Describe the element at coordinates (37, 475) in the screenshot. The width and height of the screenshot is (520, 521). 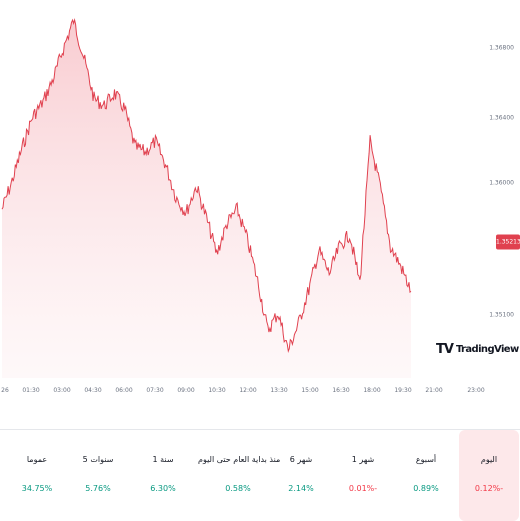
I see `performance-period-7: عموما 34.75%` at that location.